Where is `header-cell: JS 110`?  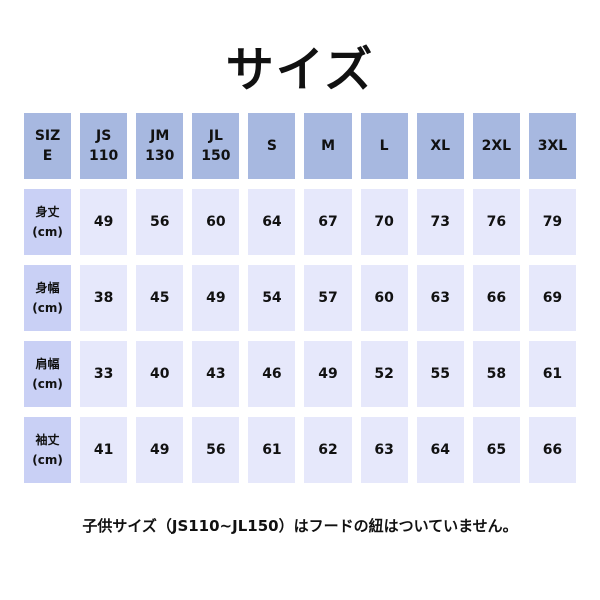
header-cell: JS 110 is located at coordinates (104, 146).